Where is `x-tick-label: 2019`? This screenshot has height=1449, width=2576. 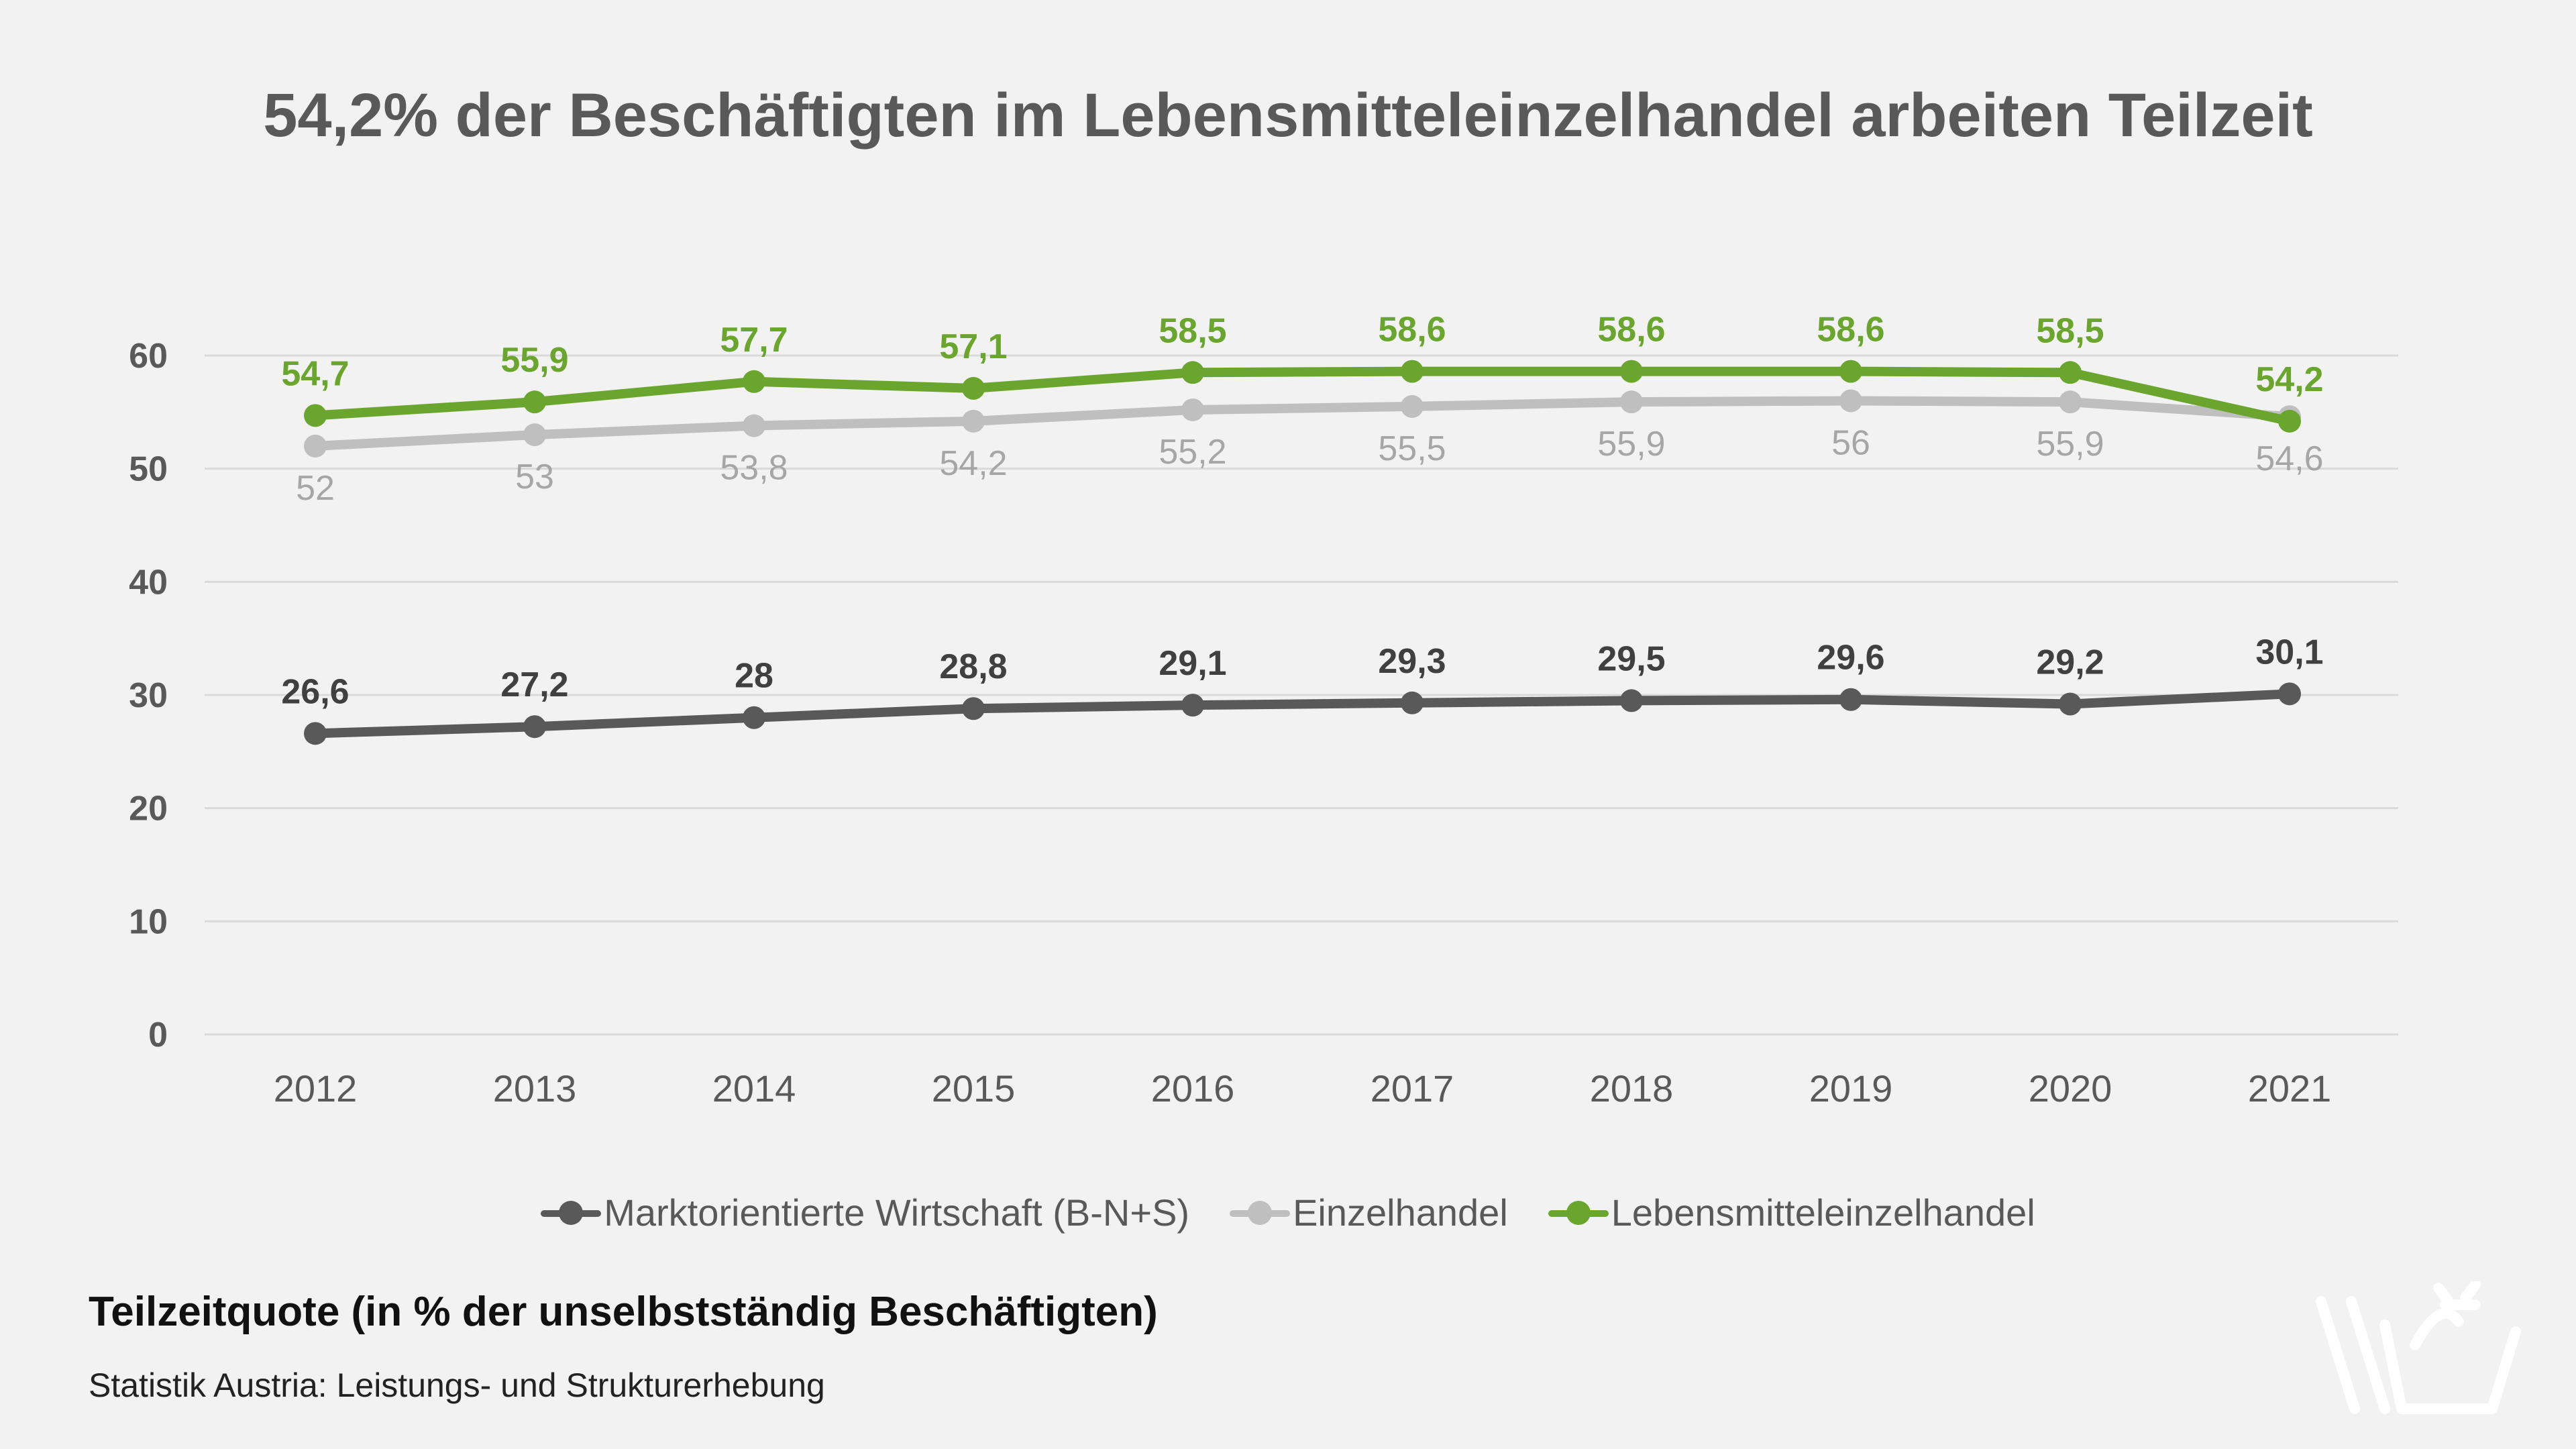 x-tick-label: 2019 is located at coordinates (1851, 1088).